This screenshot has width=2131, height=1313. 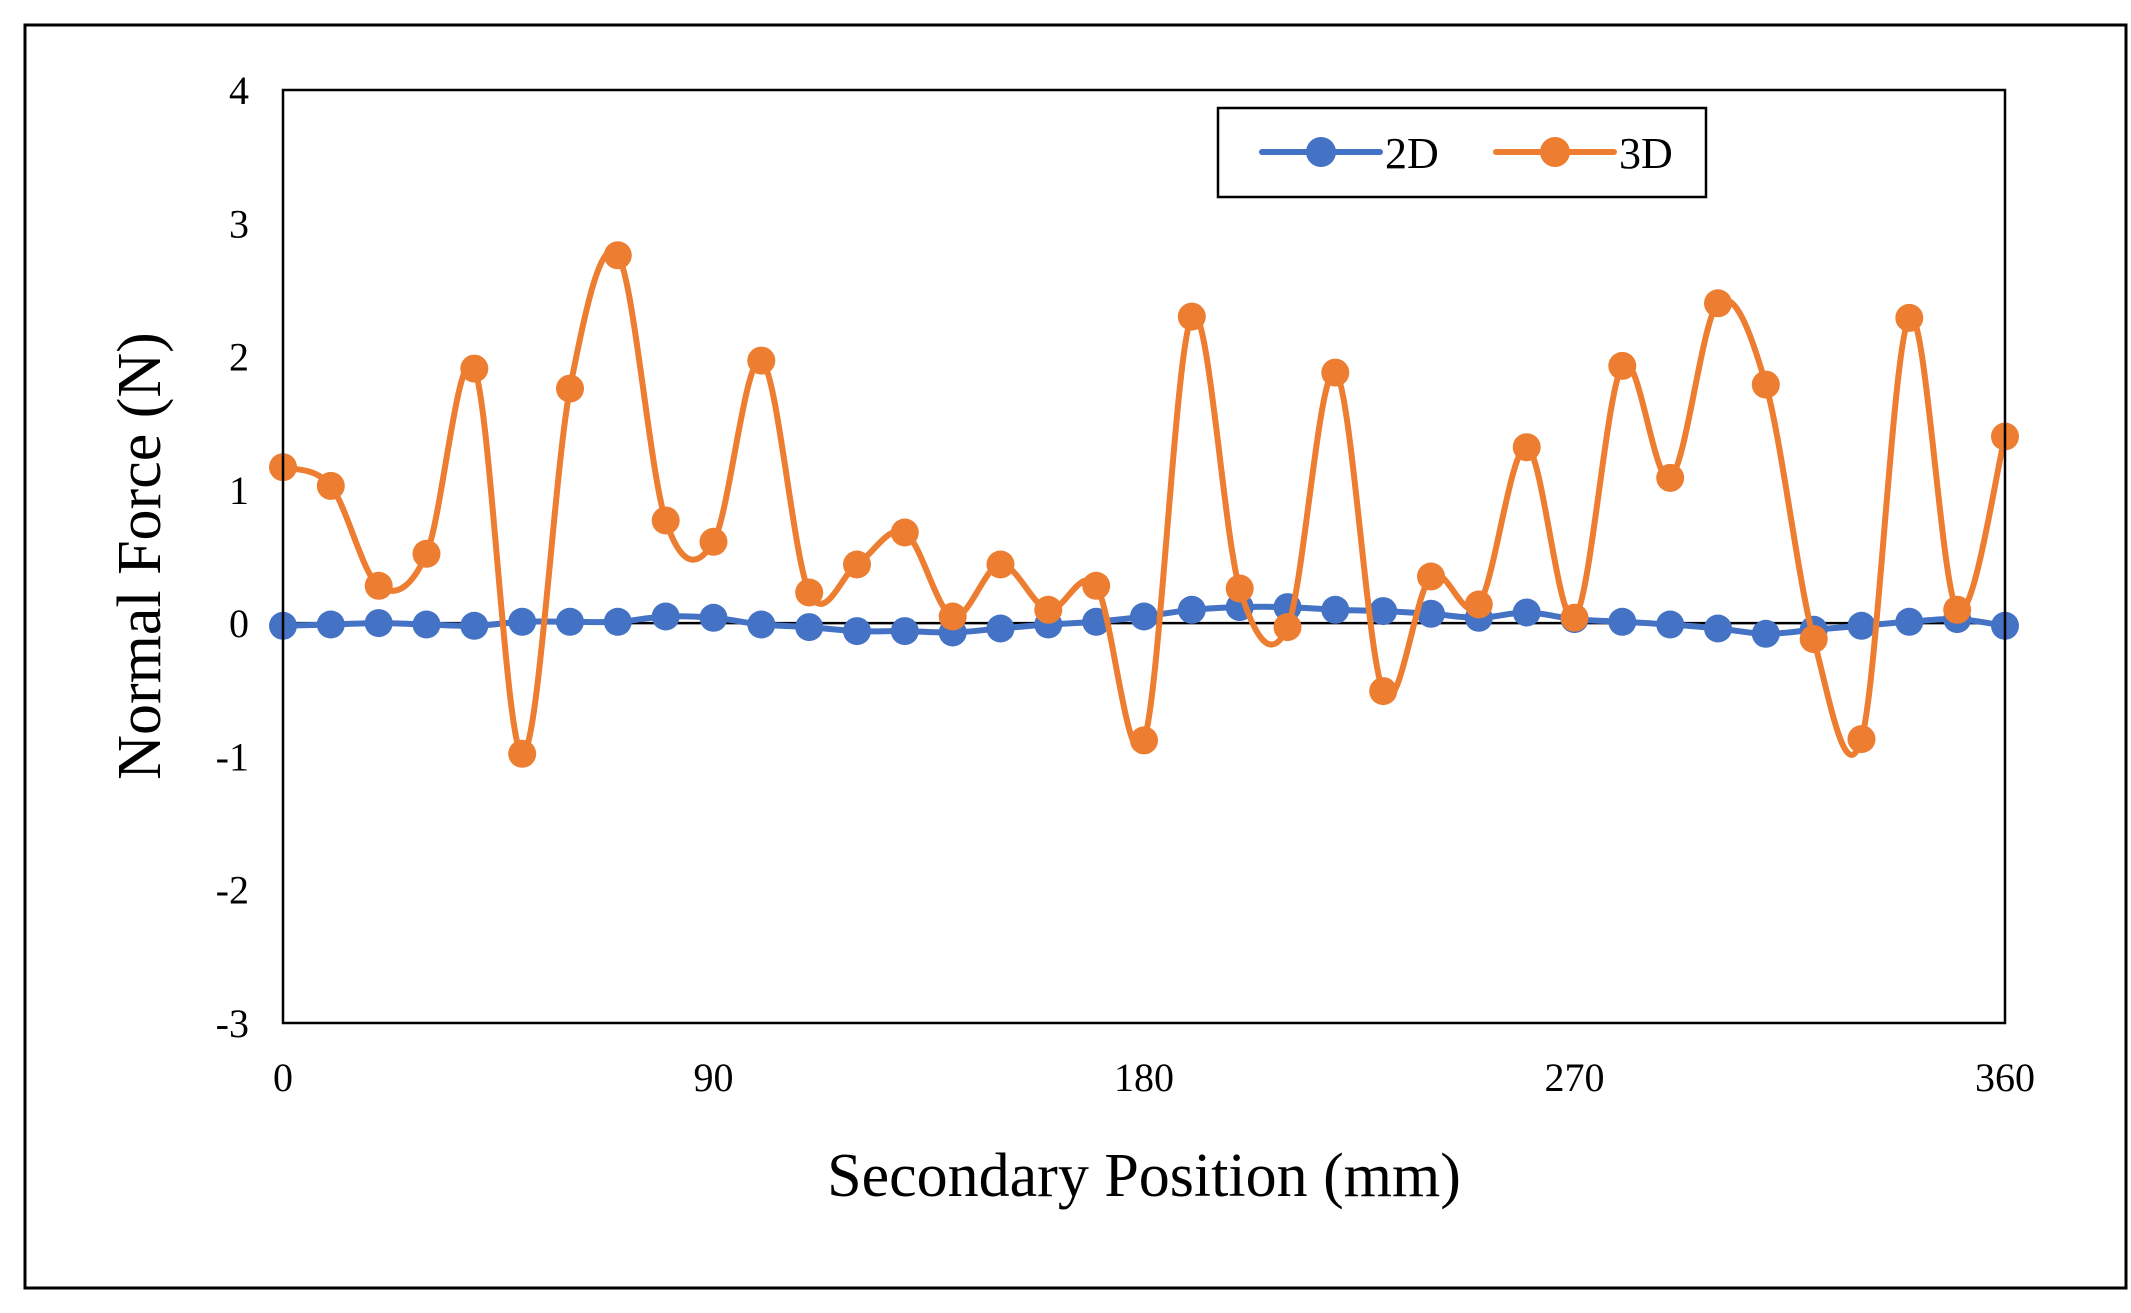 I want to click on legend-label-3d: 3D, so click(x=1646, y=153).